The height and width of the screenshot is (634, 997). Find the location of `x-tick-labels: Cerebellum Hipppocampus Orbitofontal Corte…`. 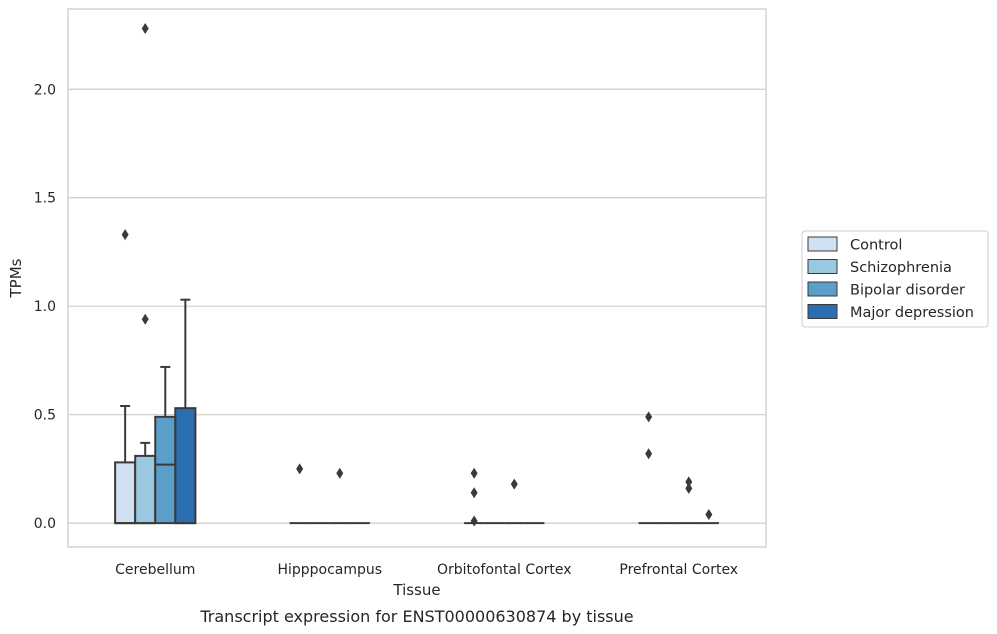

x-tick-labels: Cerebellum Hipppocampus Orbitofontal Corte… is located at coordinates (426, 570).